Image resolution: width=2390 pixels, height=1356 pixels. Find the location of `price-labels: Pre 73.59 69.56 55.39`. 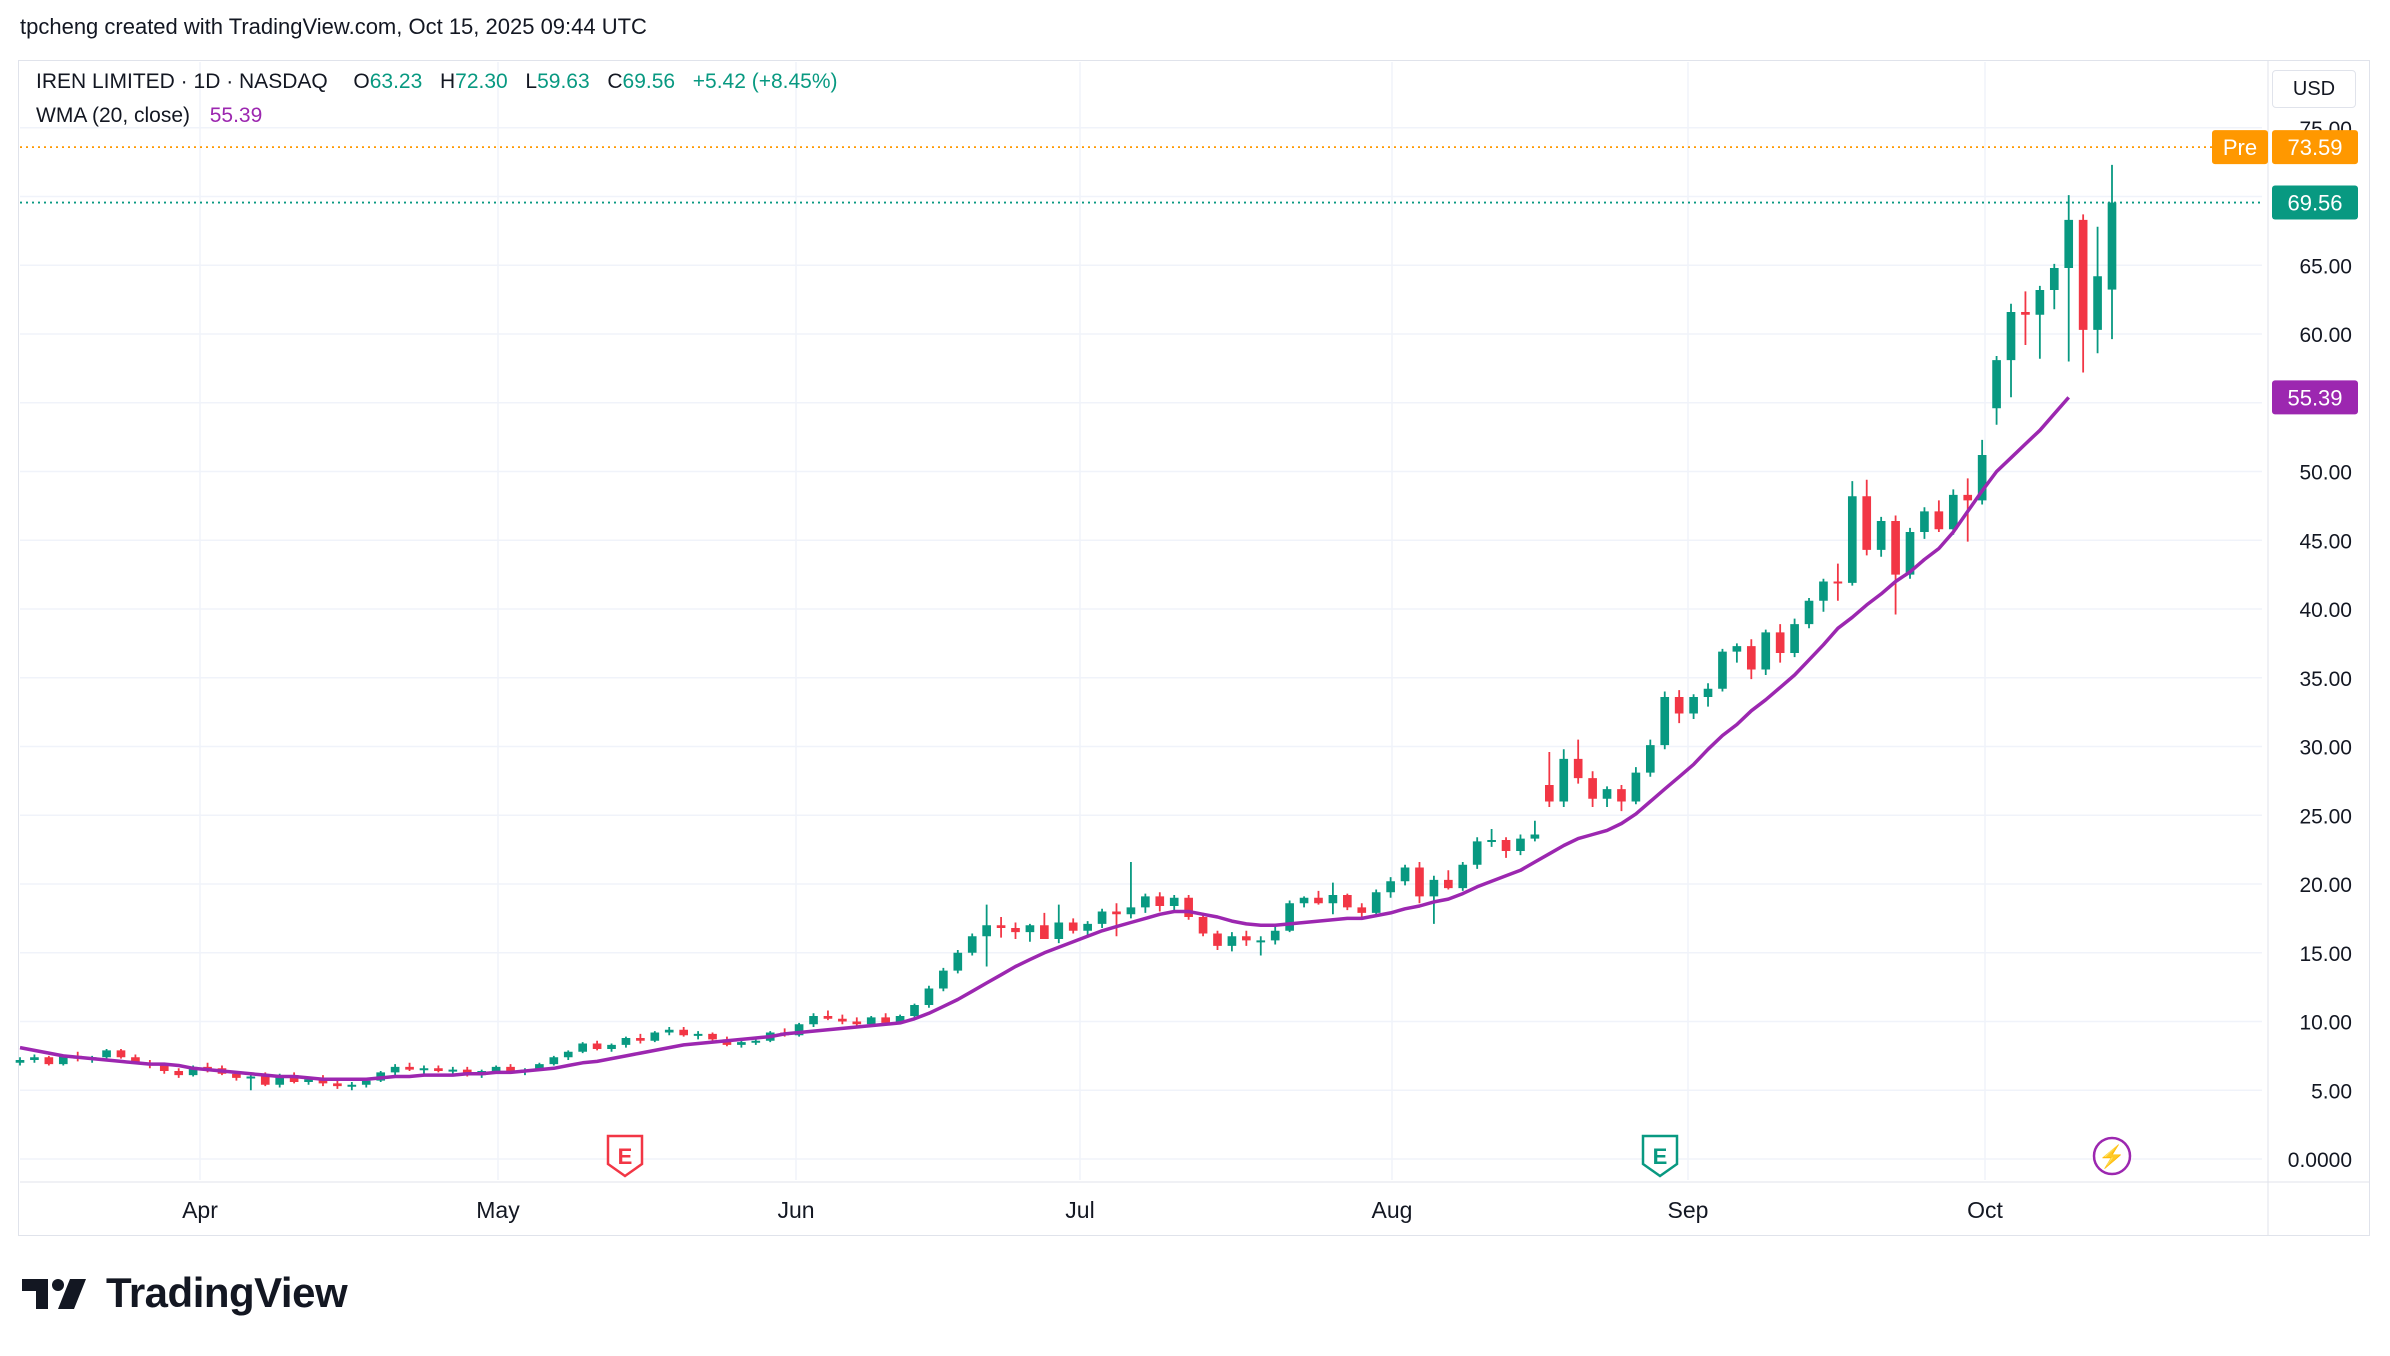

price-labels: Pre 73.59 69.56 55.39 is located at coordinates (2285, 272).